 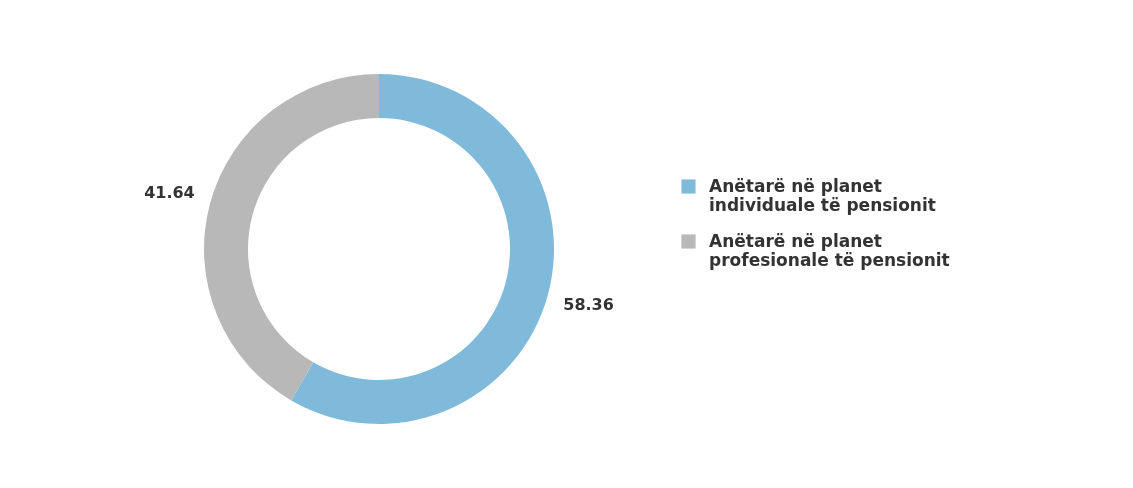 What do you see at coordinates (822, 195) in the screenshot?
I see `legend-label: Anëtarë në planet individuale të pensionit` at bounding box center [822, 195].